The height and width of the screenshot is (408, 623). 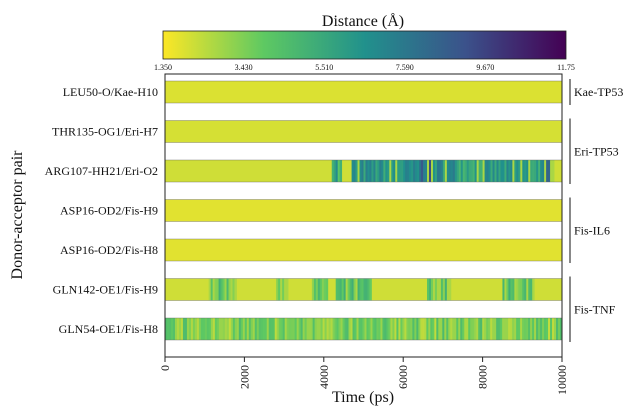 What do you see at coordinates (363, 21) in the screenshot?
I see `colorbar-title: Distance (Å)` at bounding box center [363, 21].